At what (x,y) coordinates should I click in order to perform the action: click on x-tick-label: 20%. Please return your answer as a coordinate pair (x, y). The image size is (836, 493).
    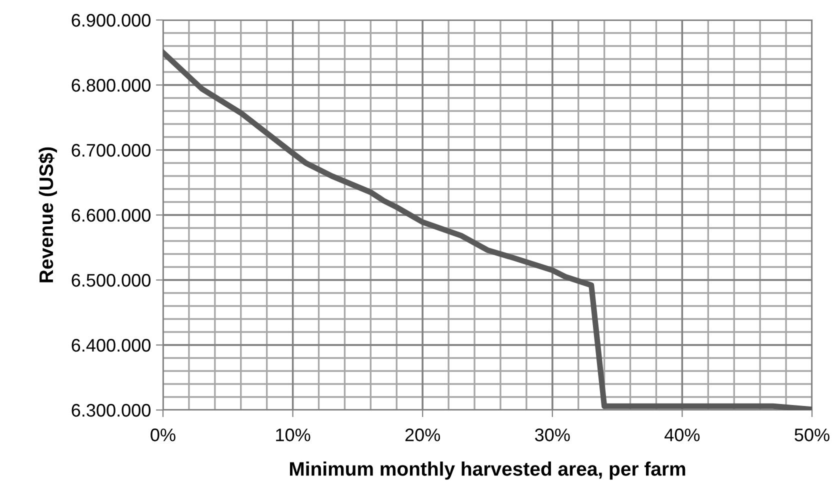
    Looking at the image, I should click on (422, 435).